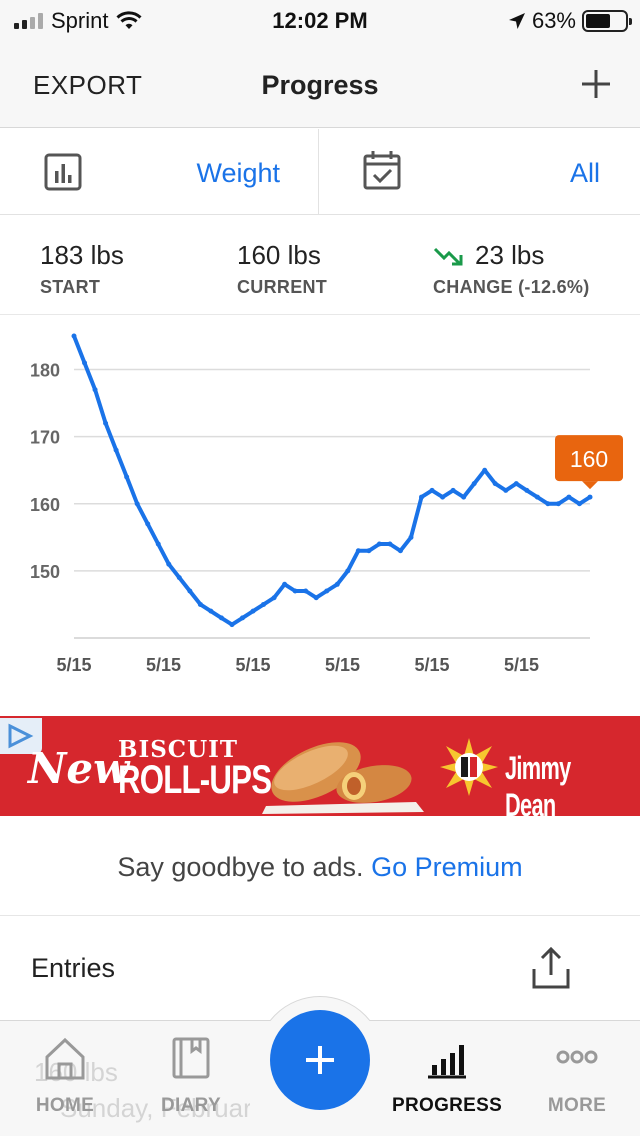 The image size is (640, 1136). What do you see at coordinates (320, 967) in the screenshot?
I see `entries-header: Entries` at bounding box center [320, 967].